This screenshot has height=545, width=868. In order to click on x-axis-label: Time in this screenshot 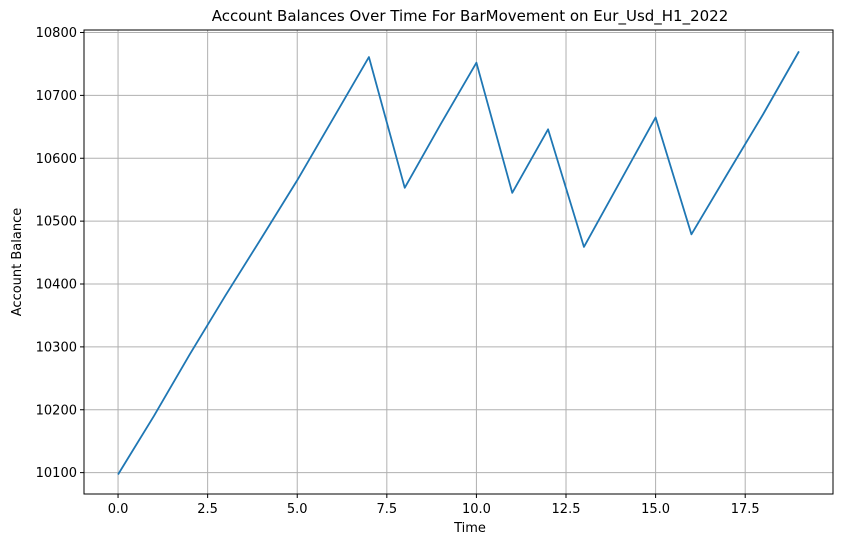, I will do `click(469, 528)`.